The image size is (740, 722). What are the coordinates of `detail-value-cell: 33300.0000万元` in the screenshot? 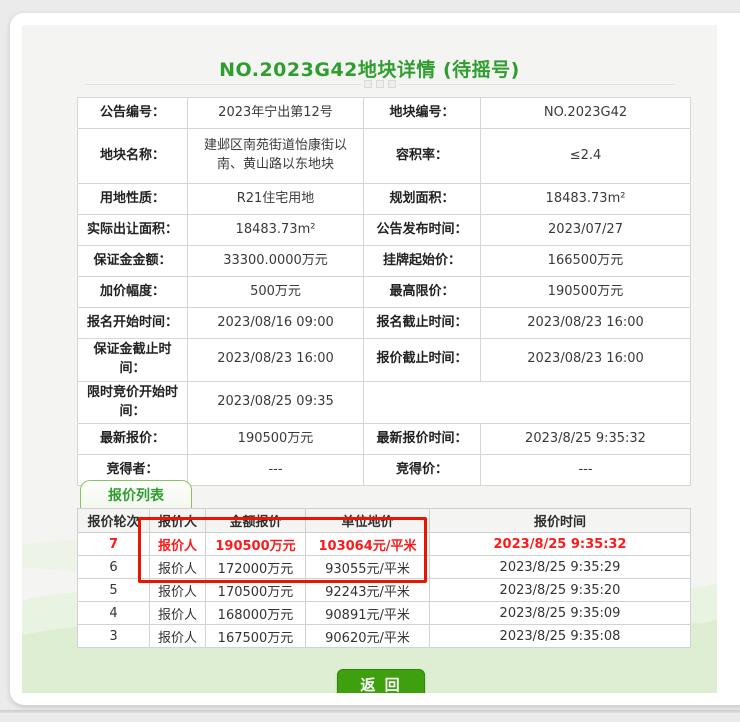 It's located at (275, 261).